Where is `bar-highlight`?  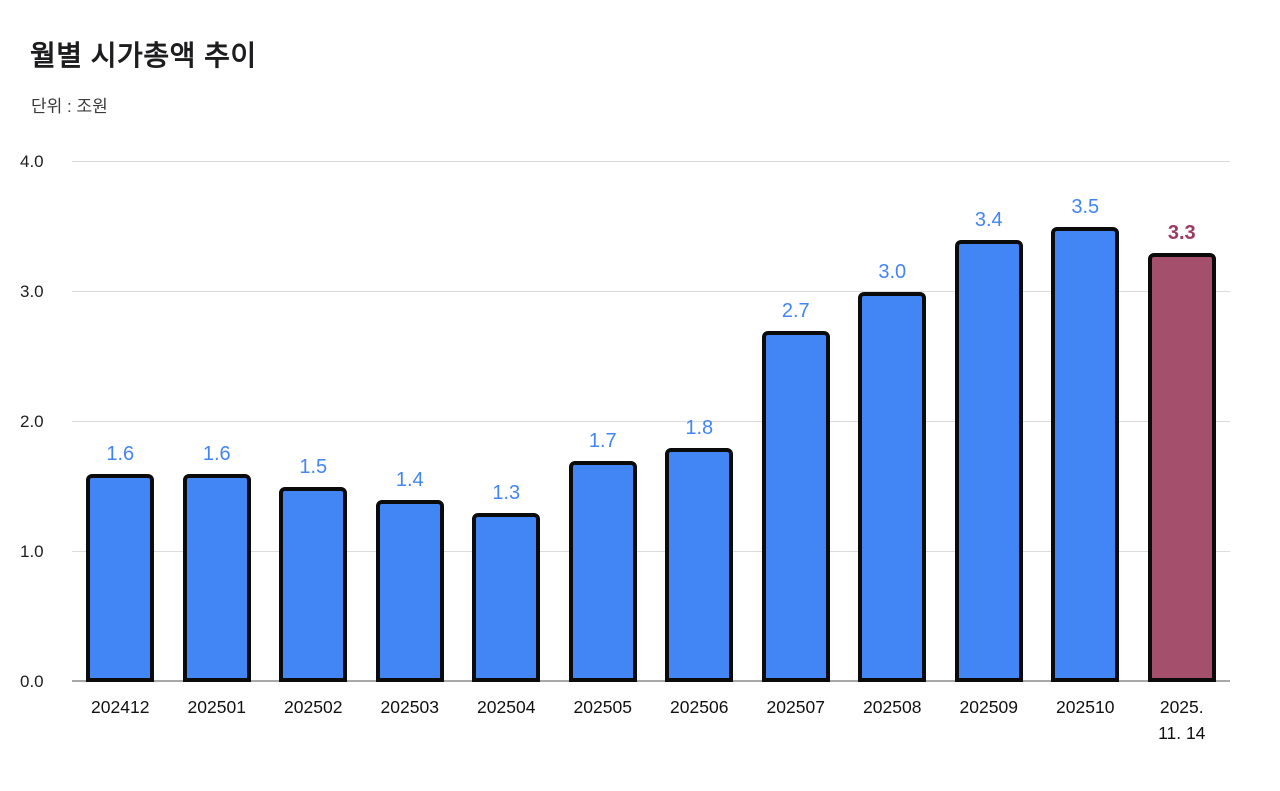 bar-highlight is located at coordinates (1181, 467).